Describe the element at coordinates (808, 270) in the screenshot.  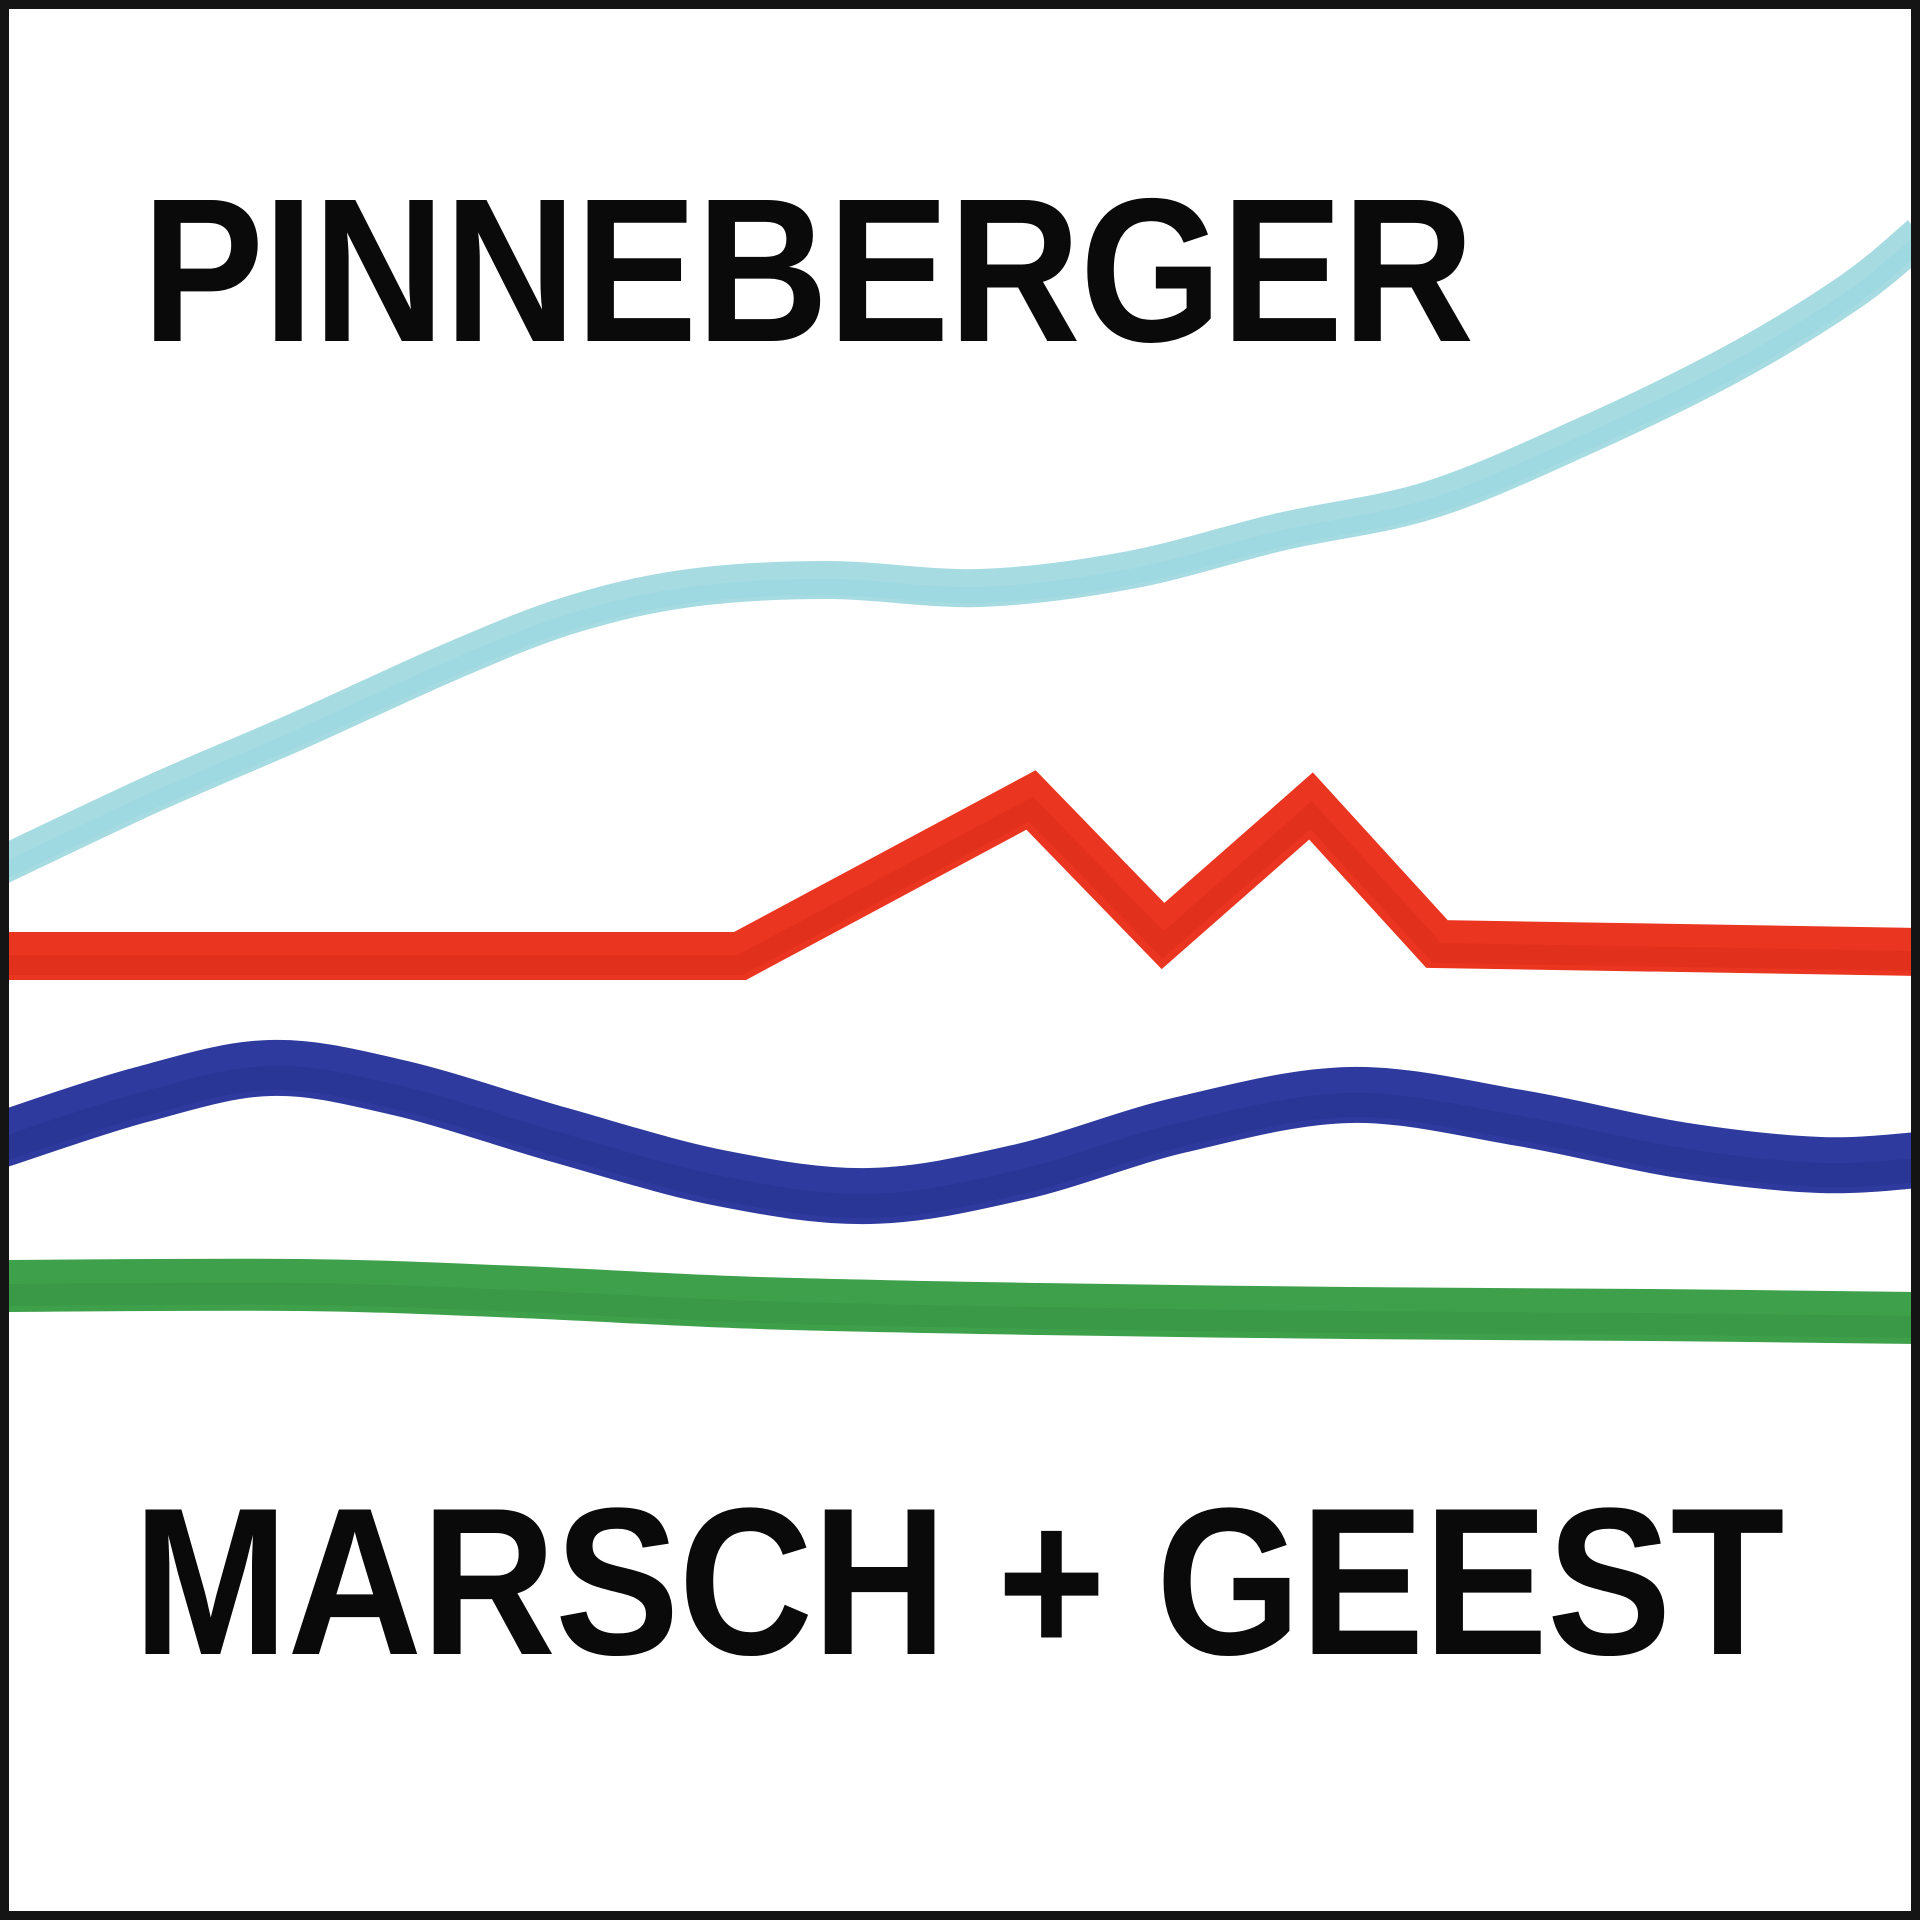
I see `logo-title-top-text: PINNEBERGER` at that location.